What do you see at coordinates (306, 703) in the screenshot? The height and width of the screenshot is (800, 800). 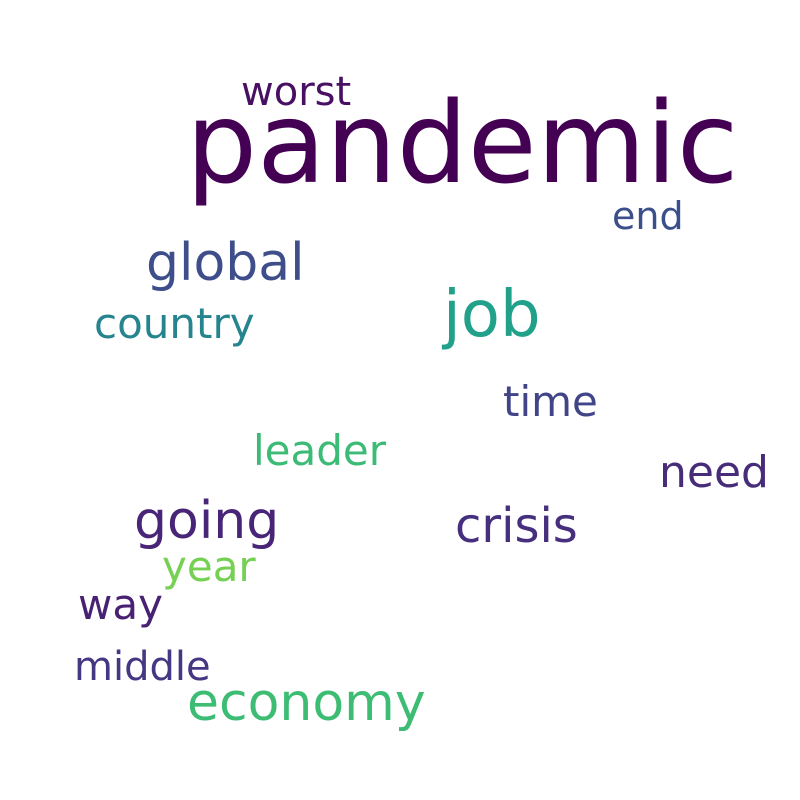 I see `word-economy: economy` at bounding box center [306, 703].